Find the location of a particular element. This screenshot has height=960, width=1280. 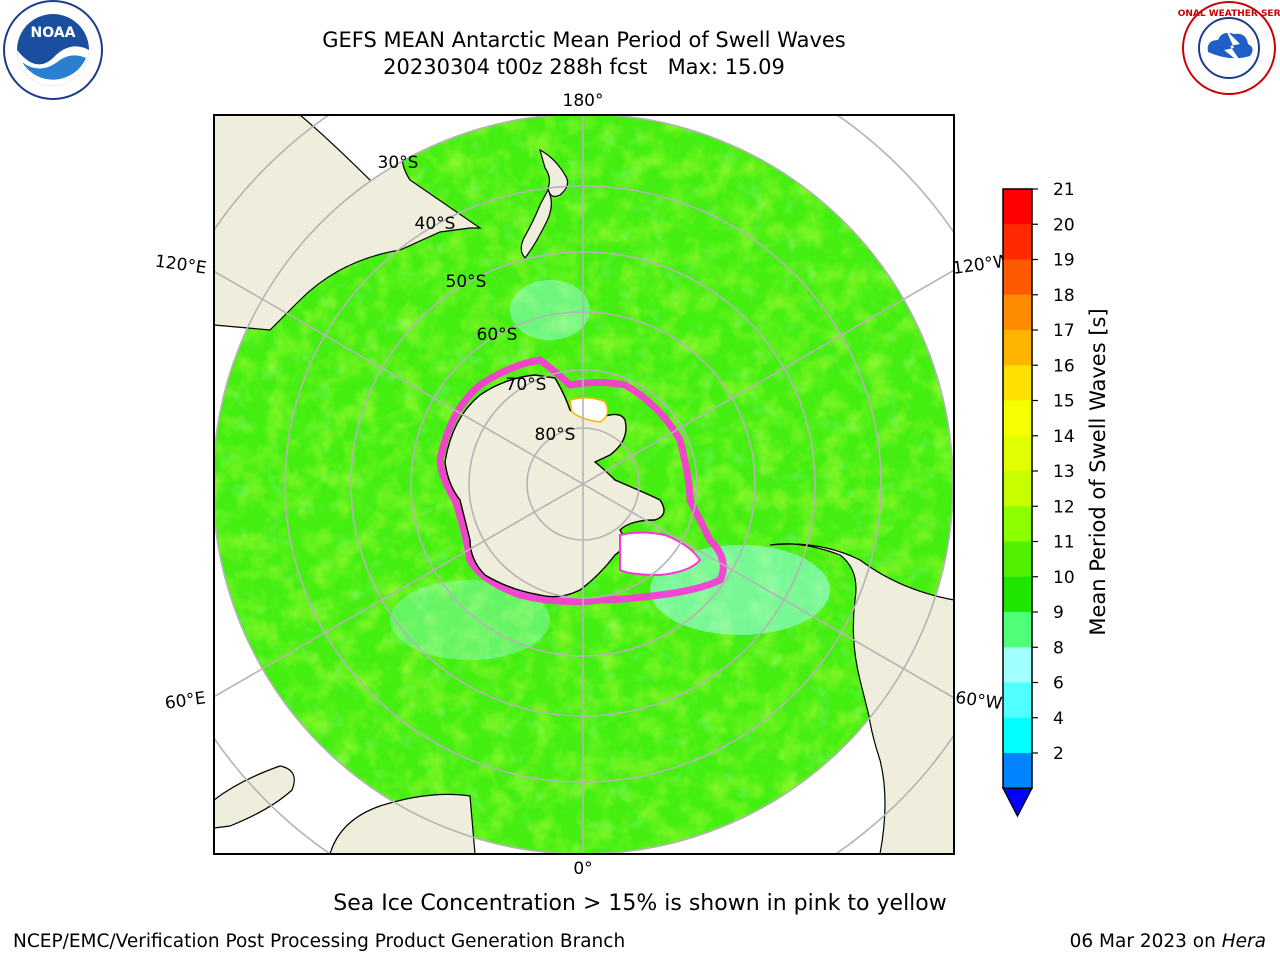

colorbar-ticks: 21 20 19 18 17 16 15 14 13 12 11 10 9 8 6 4 2 is located at coordinates (1053, 472).